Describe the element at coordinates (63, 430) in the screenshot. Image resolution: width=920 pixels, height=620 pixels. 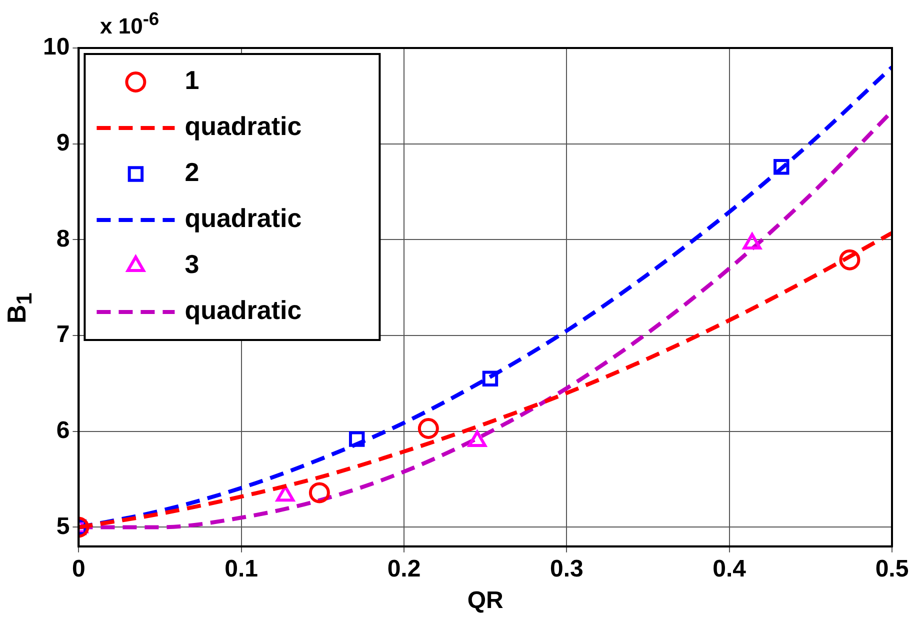
I see `y-tick-label: 6` at that location.